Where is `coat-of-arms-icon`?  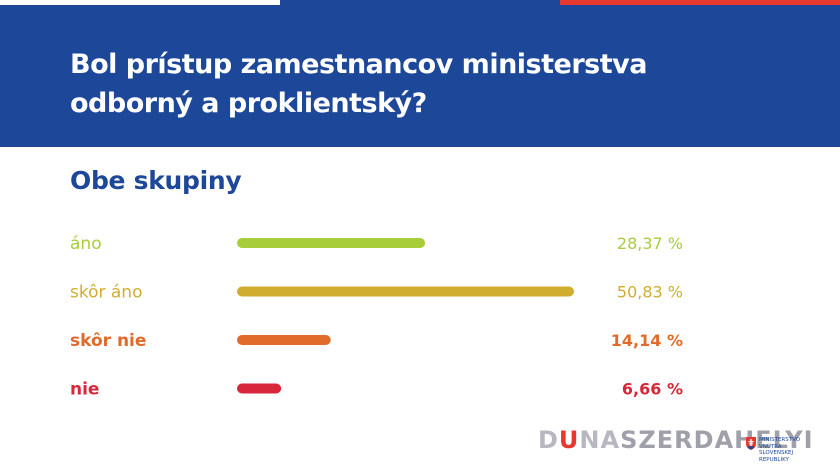 coat-of-arms-icon is located at coordinates (751, 443).